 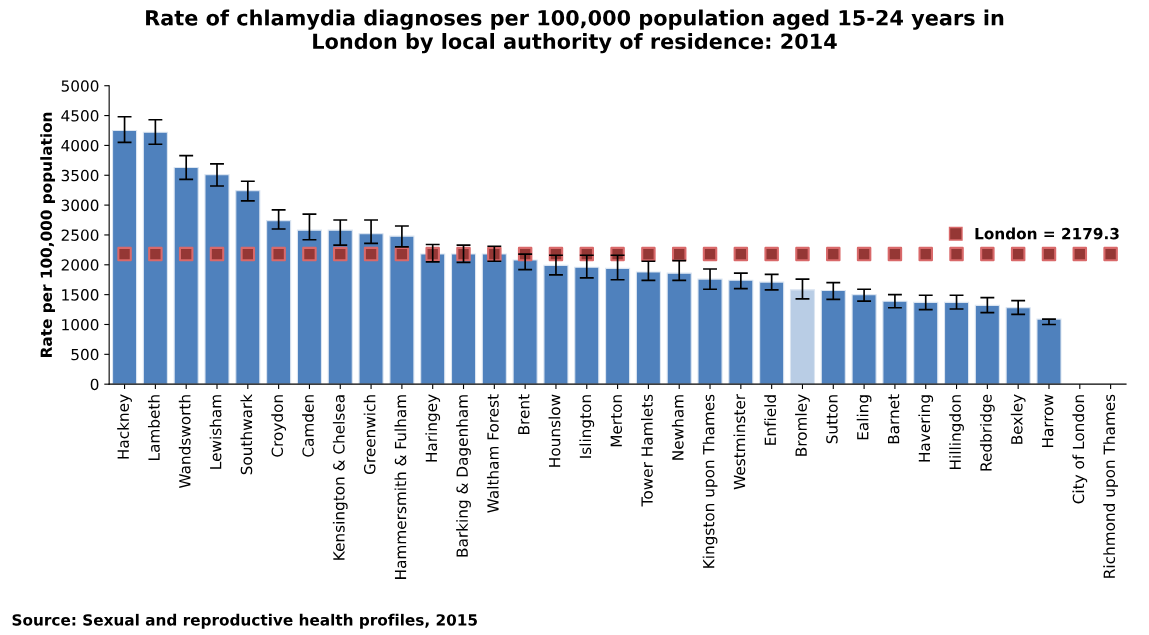 What do you see at coordinates (215, 432) in the screenshot?
I see `x-tick-label: Lewisham` at bounding box center [215, 432].